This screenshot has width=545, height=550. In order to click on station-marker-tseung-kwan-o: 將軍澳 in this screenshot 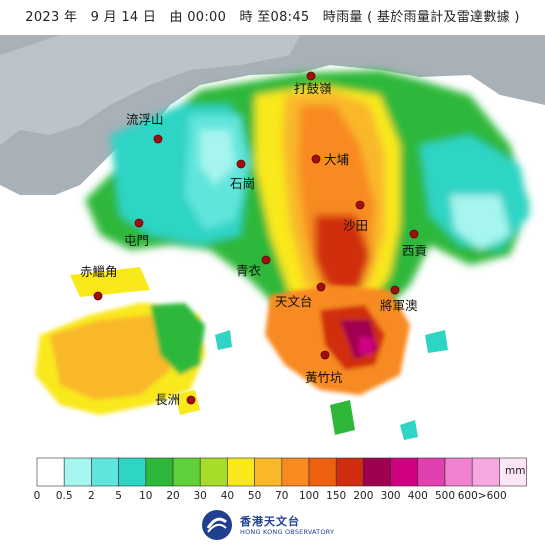, I will do `click(399, 299)`.